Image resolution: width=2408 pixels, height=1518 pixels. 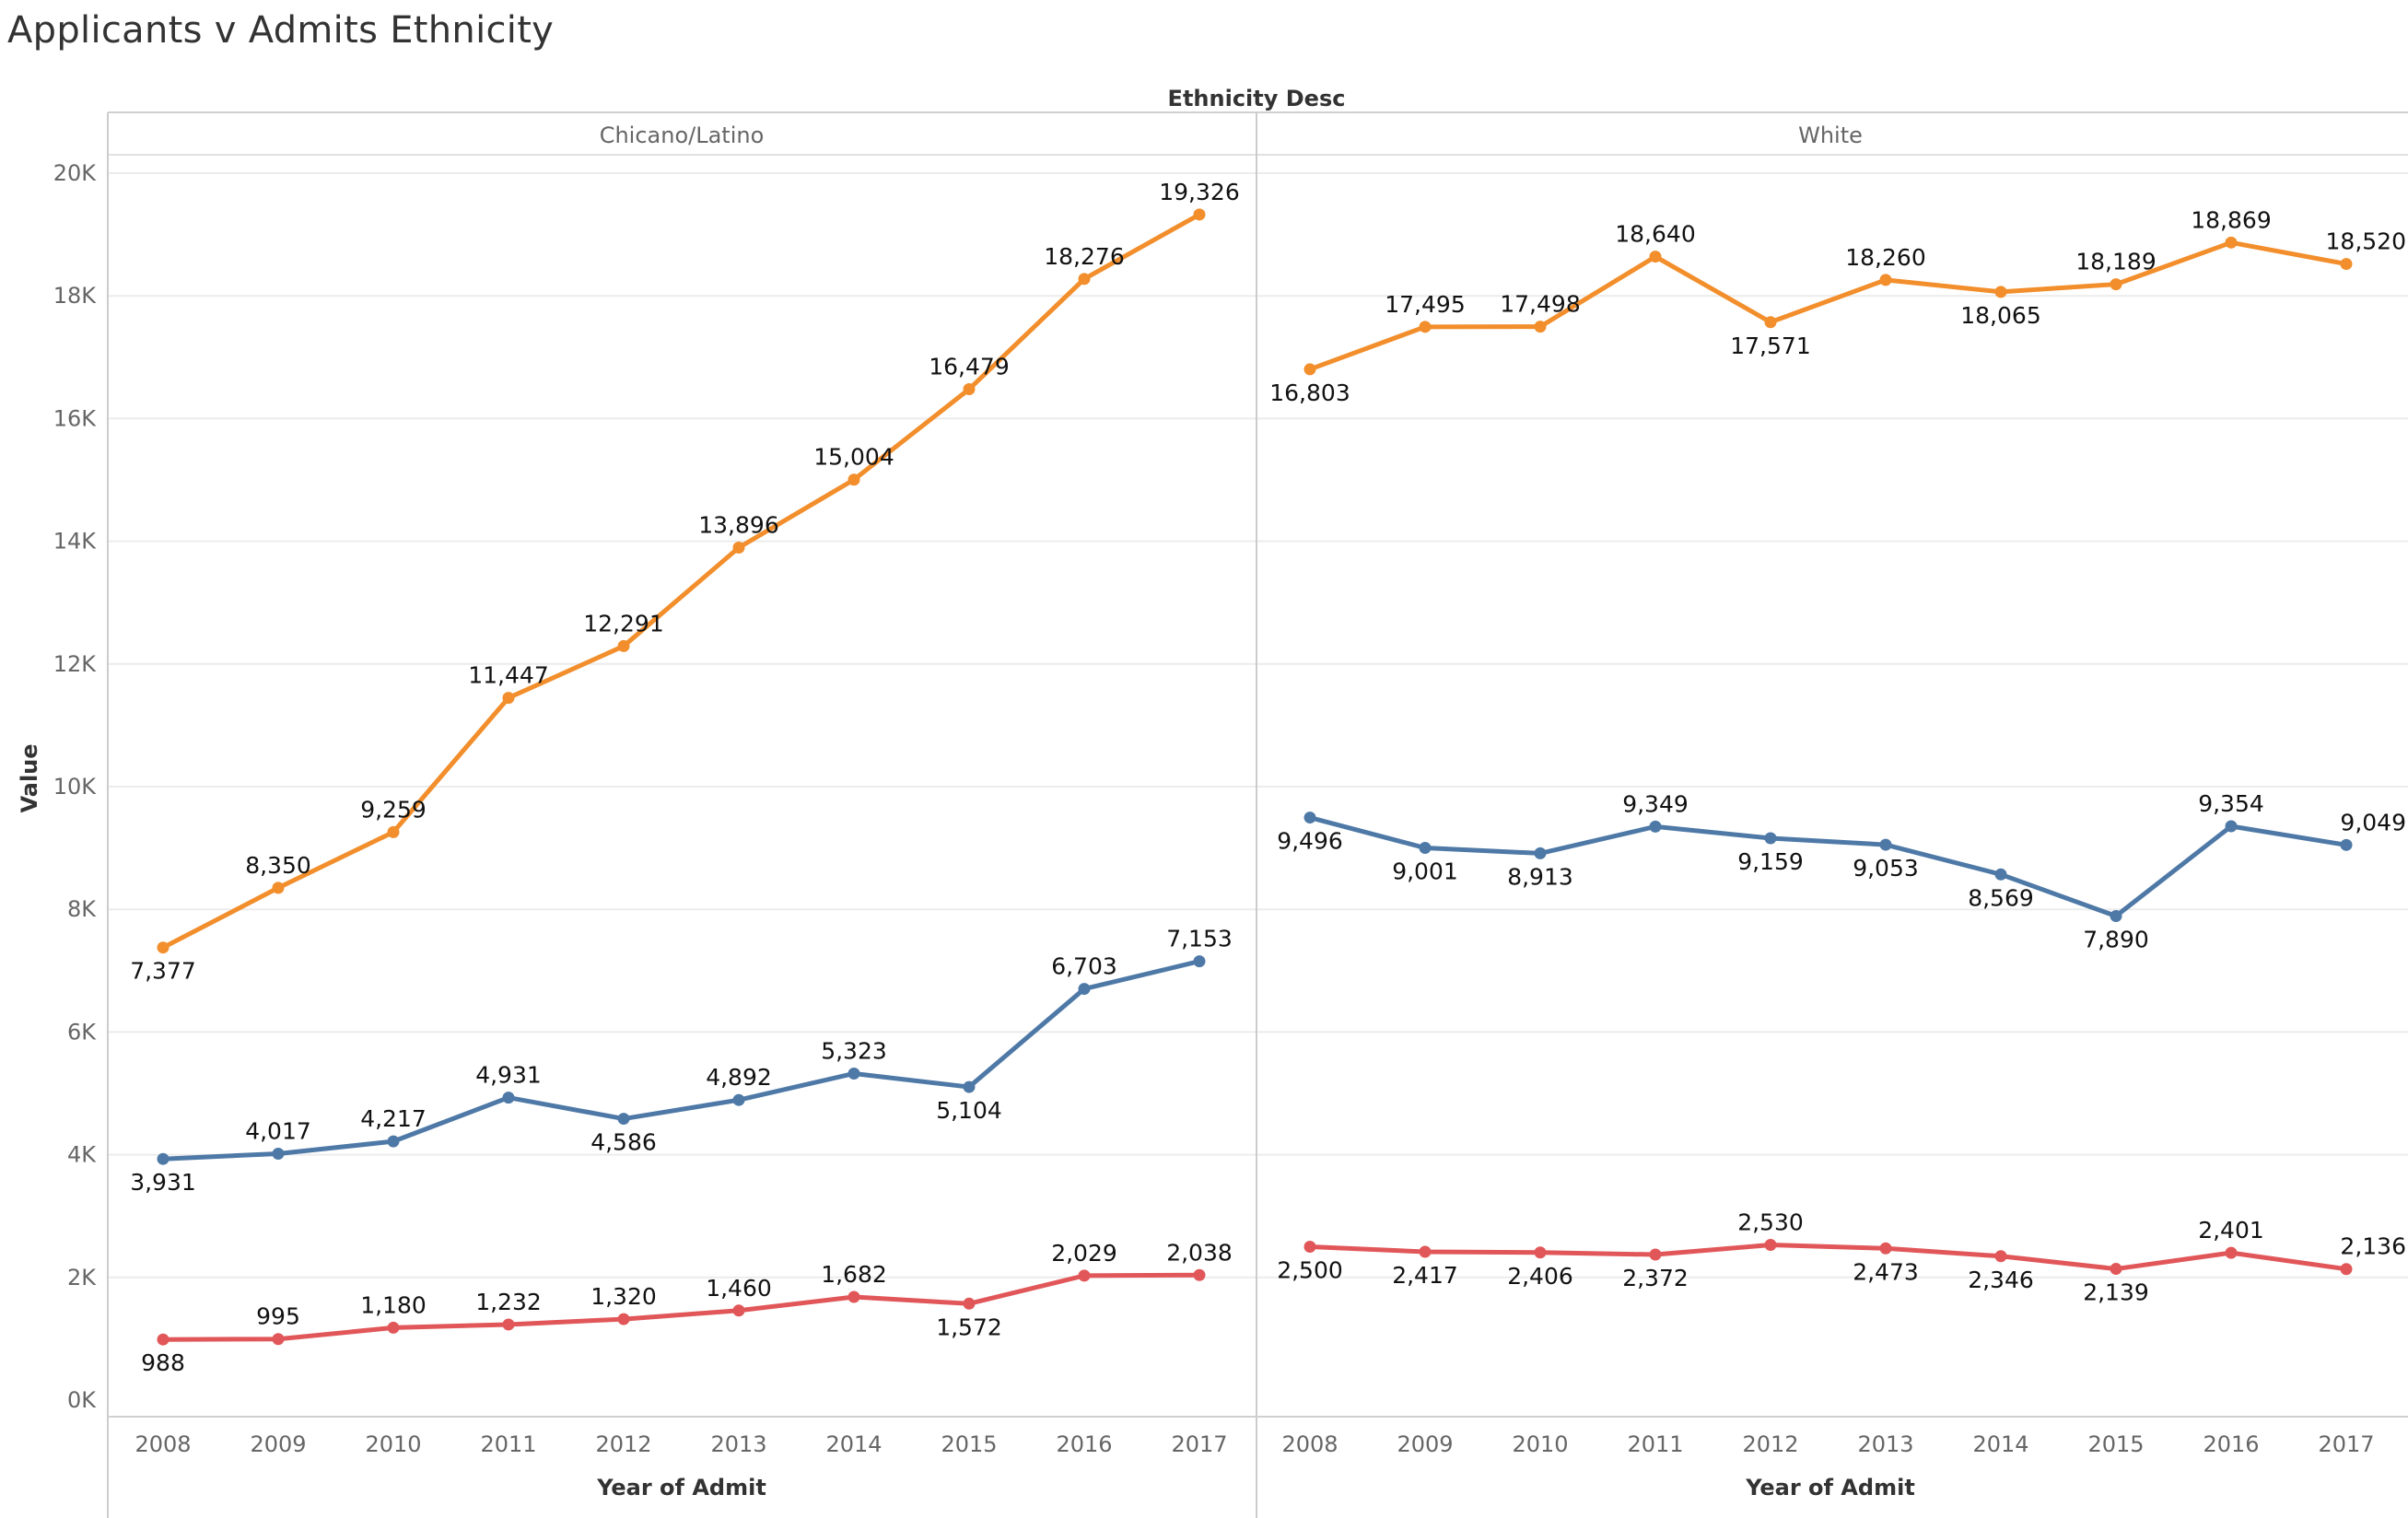 What do you see at coordinates (278, 865) in the screenshot?
I see `data-label: 8,350` at bounding box center [278, 865].